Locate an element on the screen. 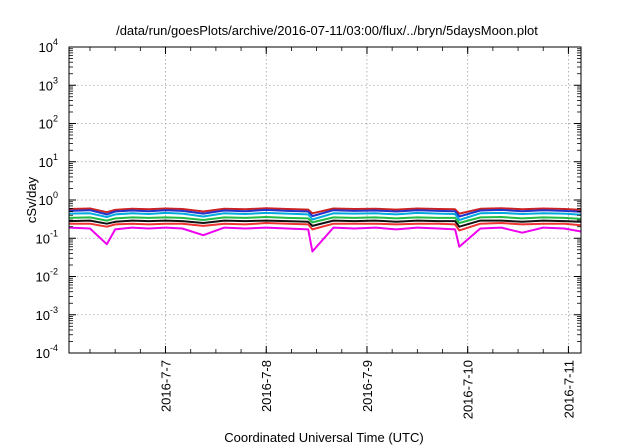 The image size is (640, 448). y-tick-label: 10⁰ is located at coordinates (48, 199).